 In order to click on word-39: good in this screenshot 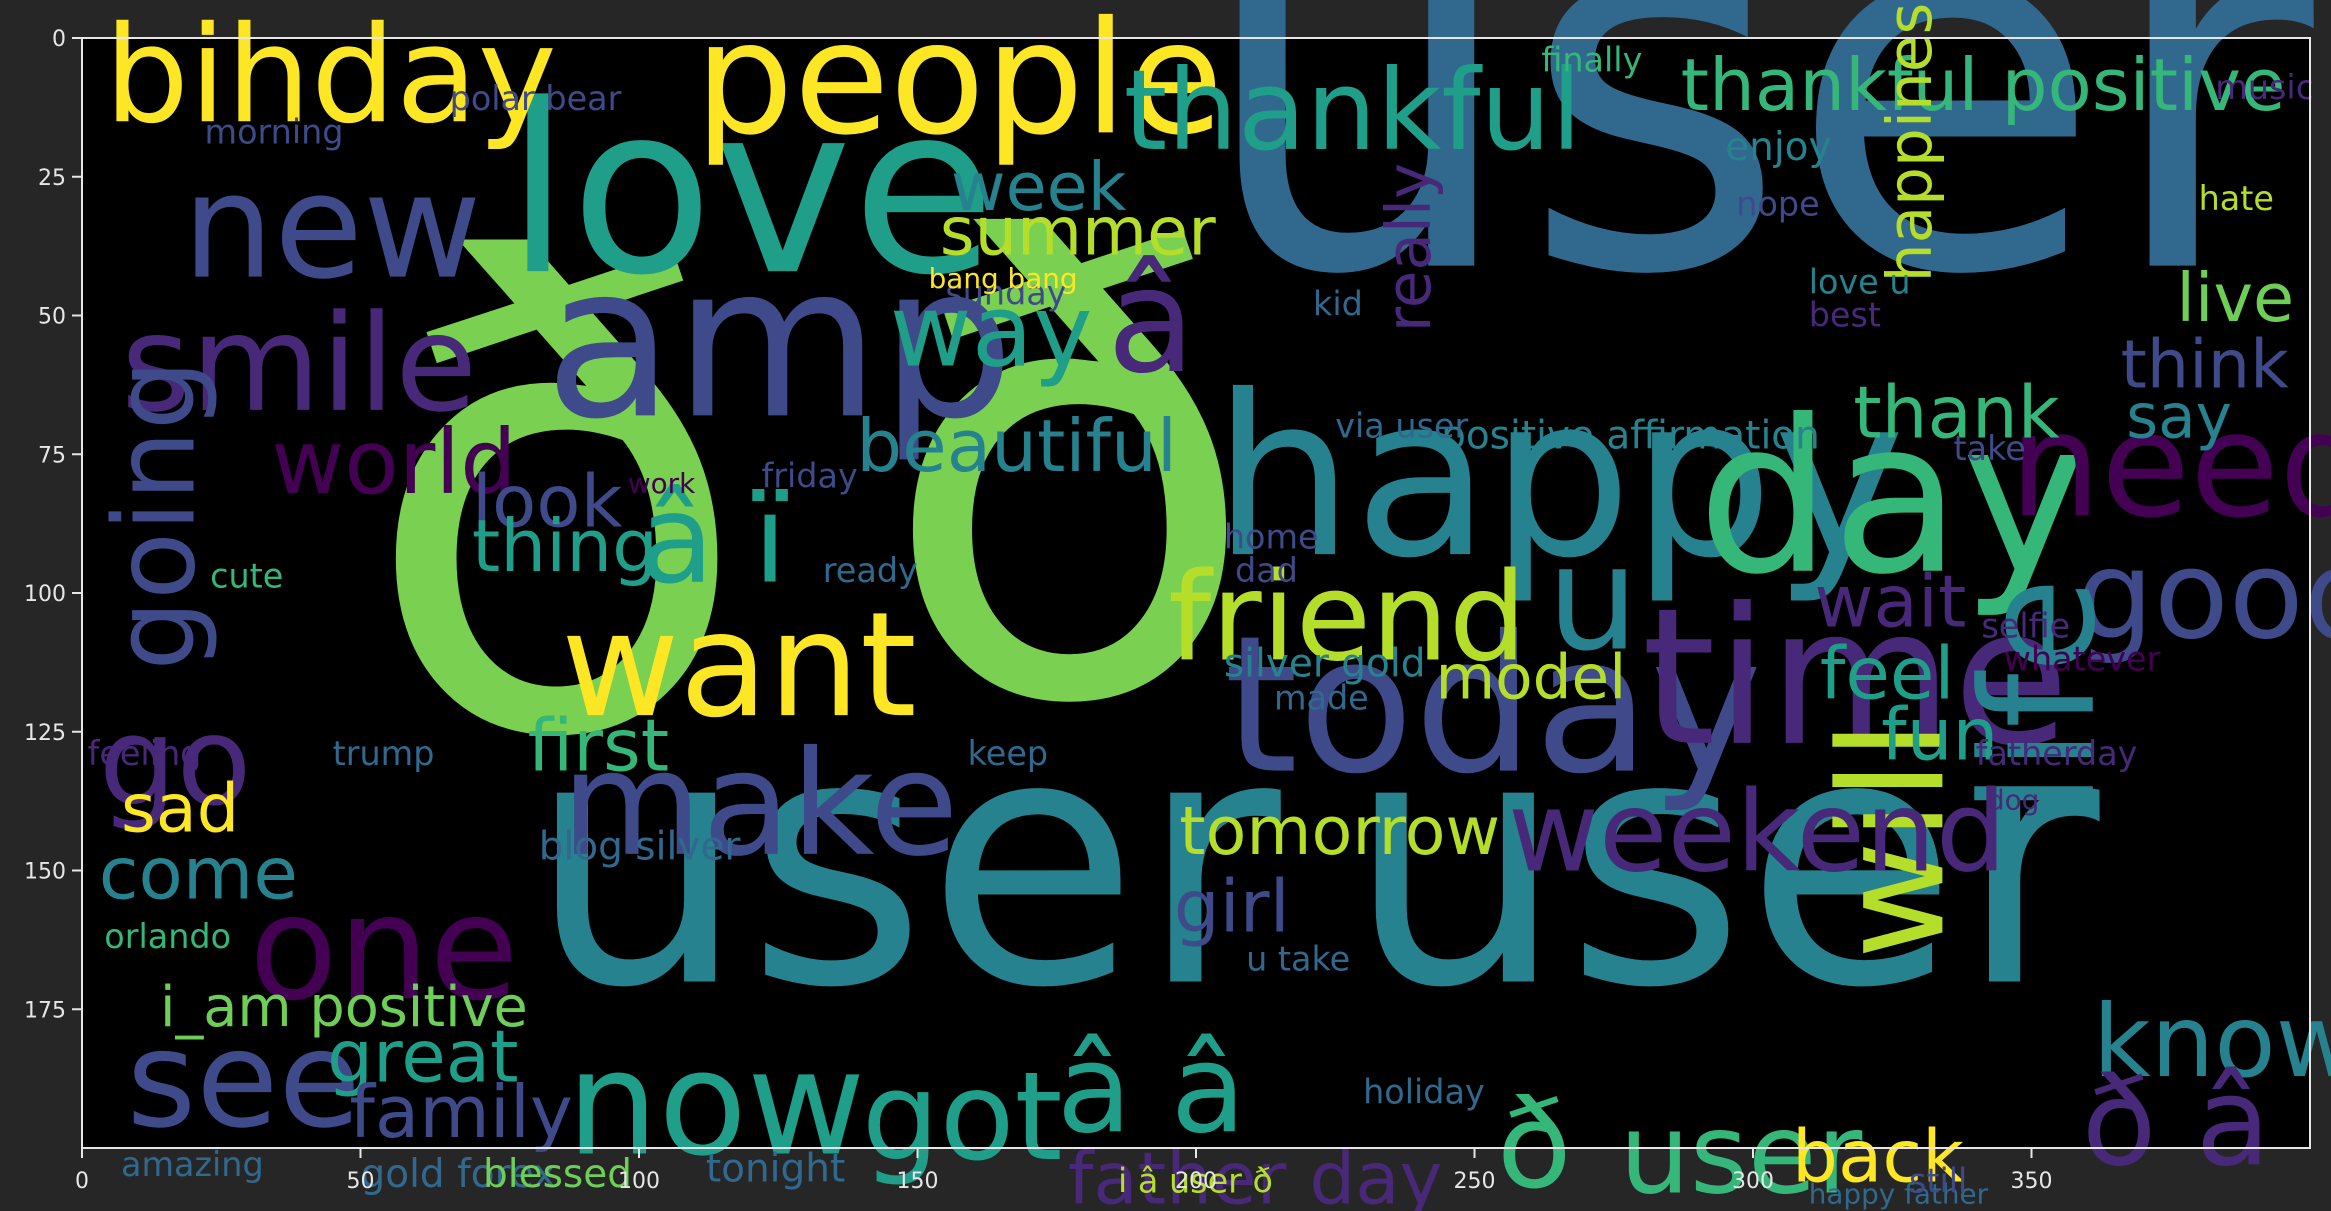, I will do `click(2203, 594)`.